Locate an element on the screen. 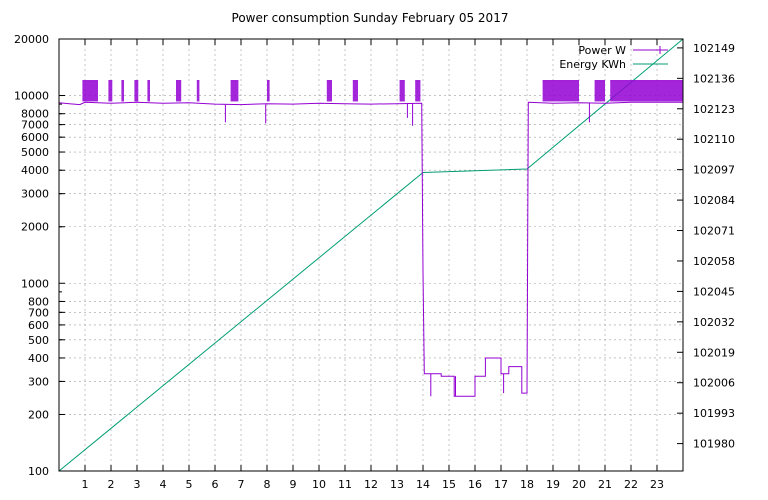  y2-tick-label: 102071 is located at coordinates (714, 231).